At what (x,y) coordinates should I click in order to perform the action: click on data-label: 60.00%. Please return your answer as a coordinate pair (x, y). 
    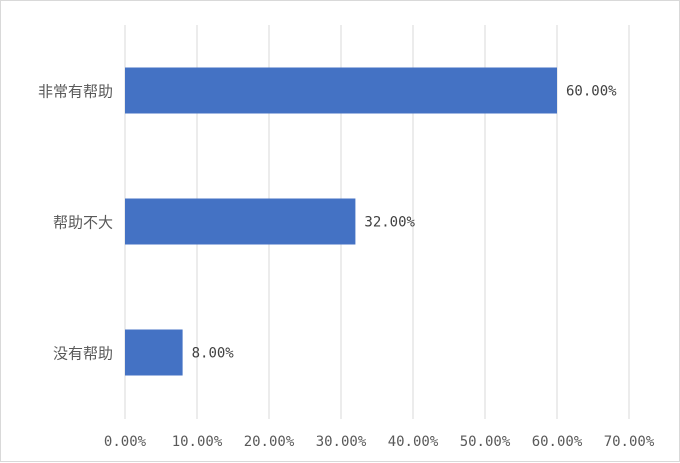
    Looking at the image, I should click on (591, 92).